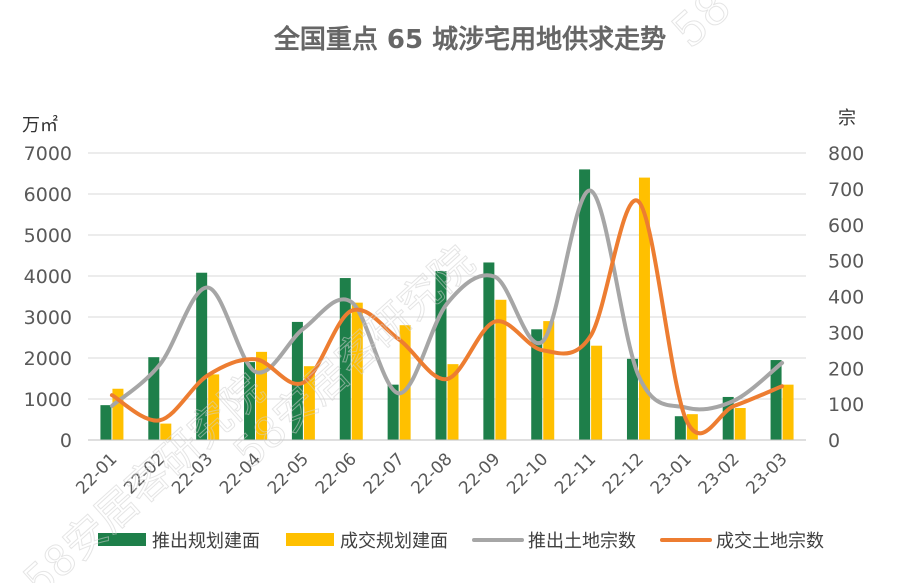  What do you see at coordinates (48, 195) in the screenshot?
I see `y-left-tick-label: 6000` at bounding box center [48, 195].